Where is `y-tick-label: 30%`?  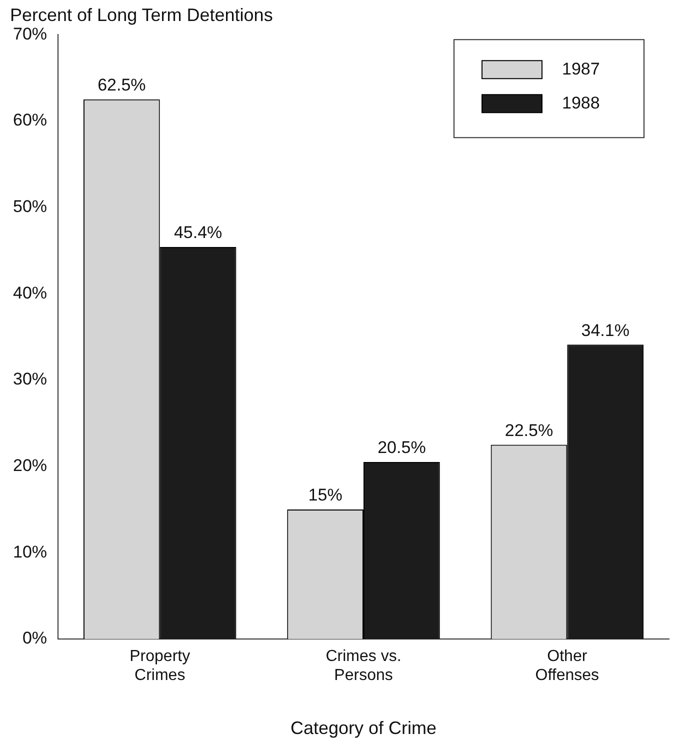
y-tick-label: 30% is located at coordinates (30, 379).